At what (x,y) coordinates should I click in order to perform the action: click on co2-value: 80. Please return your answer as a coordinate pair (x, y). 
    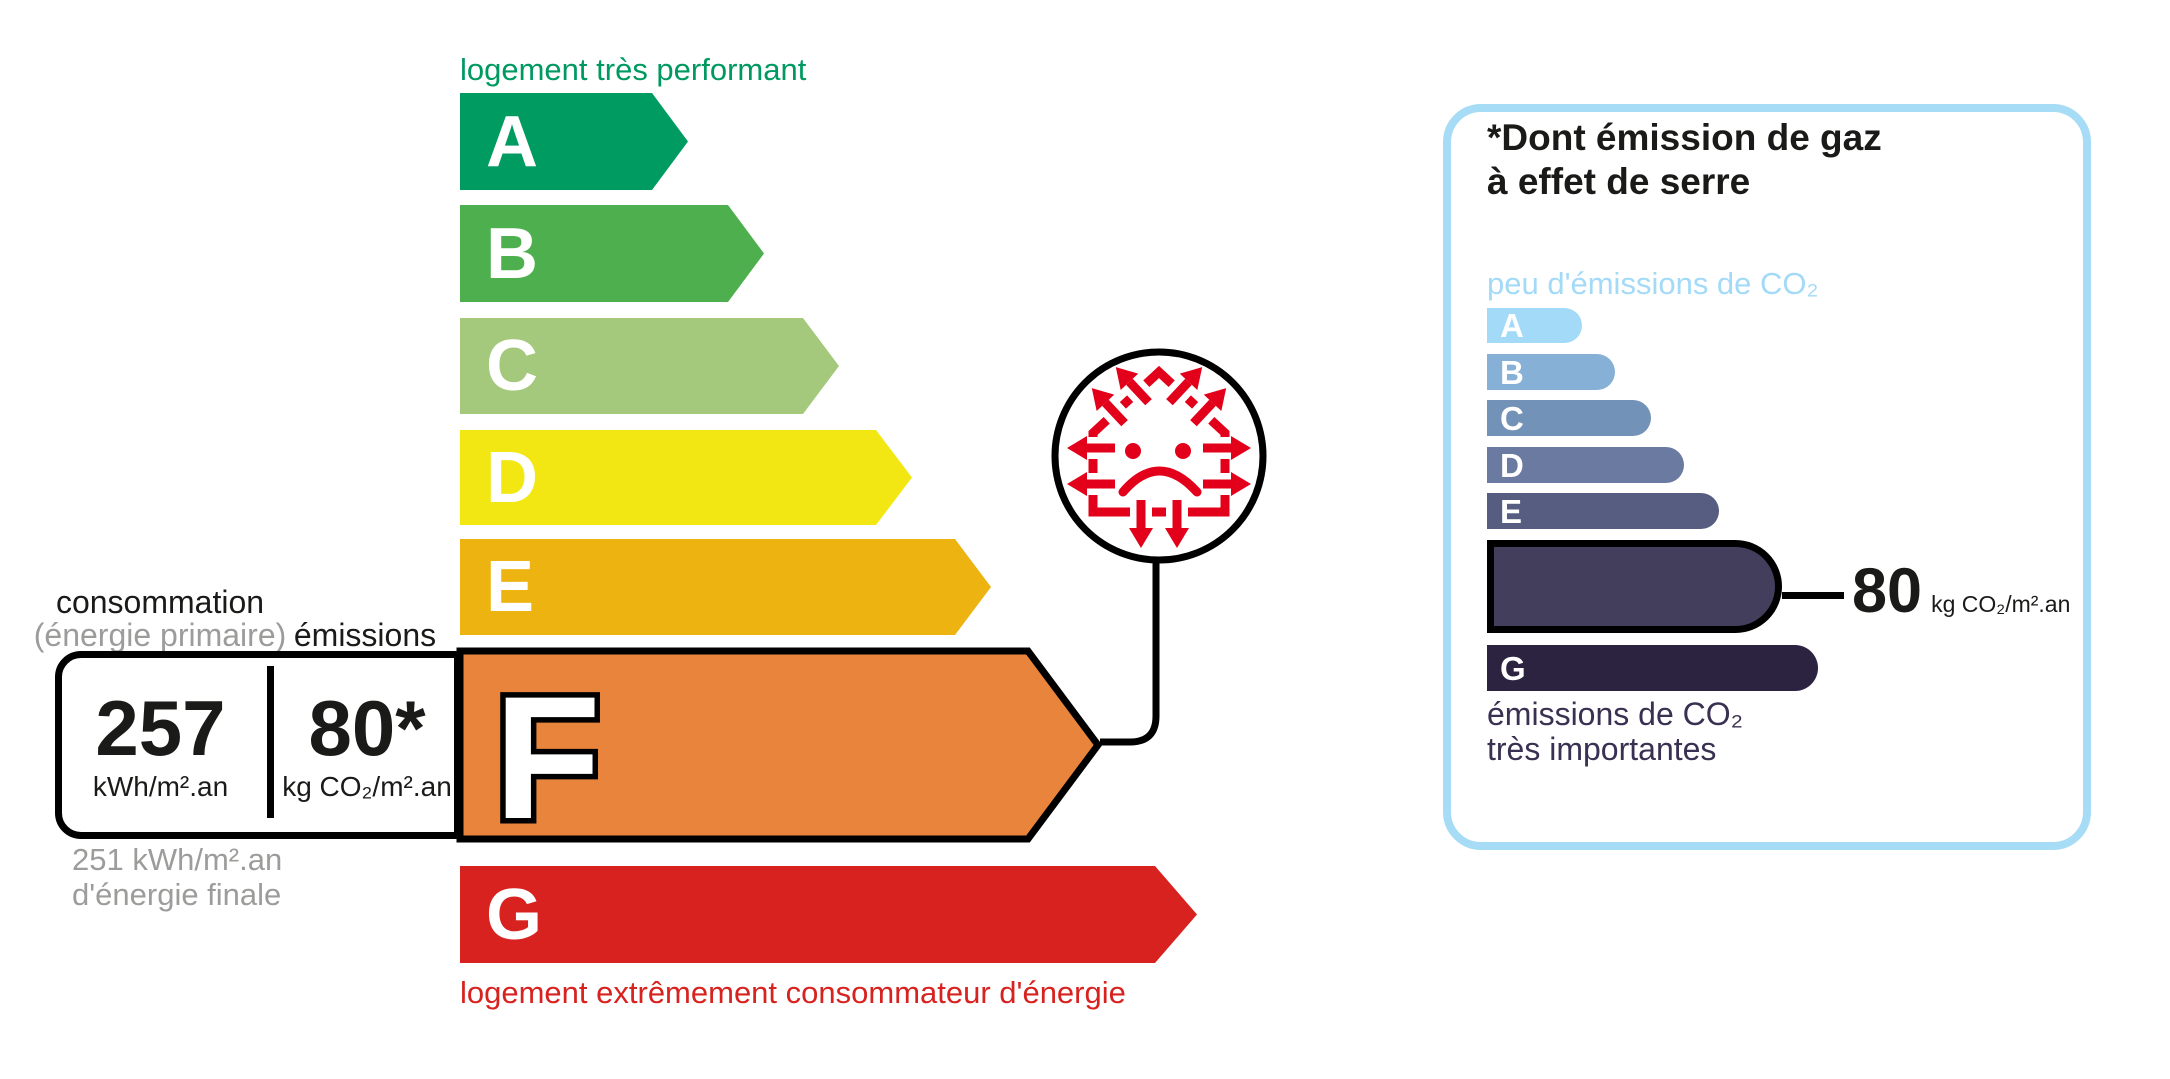
    Looking at the image, I should click on (1887, 591).